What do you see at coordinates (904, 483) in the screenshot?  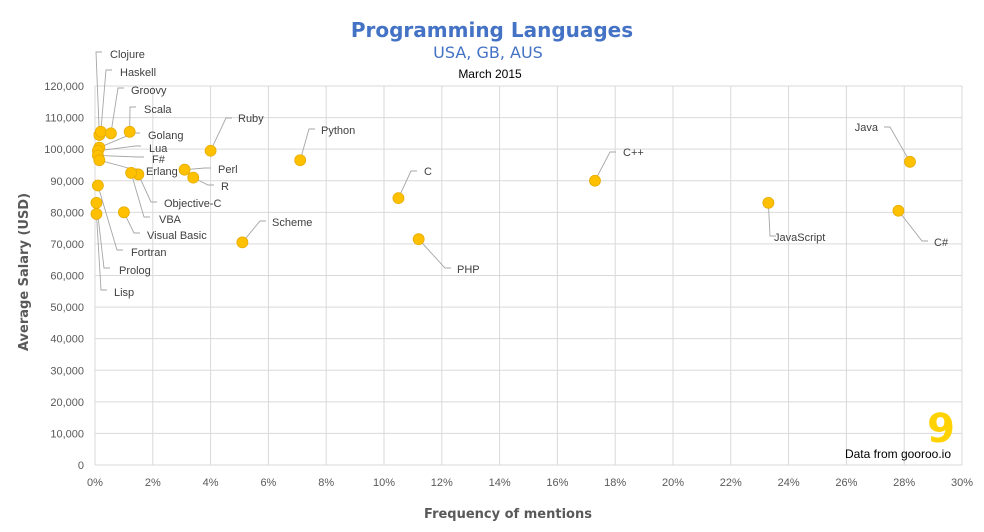 I see `x-tick-label: 28%` at bounding box center [904, 483].